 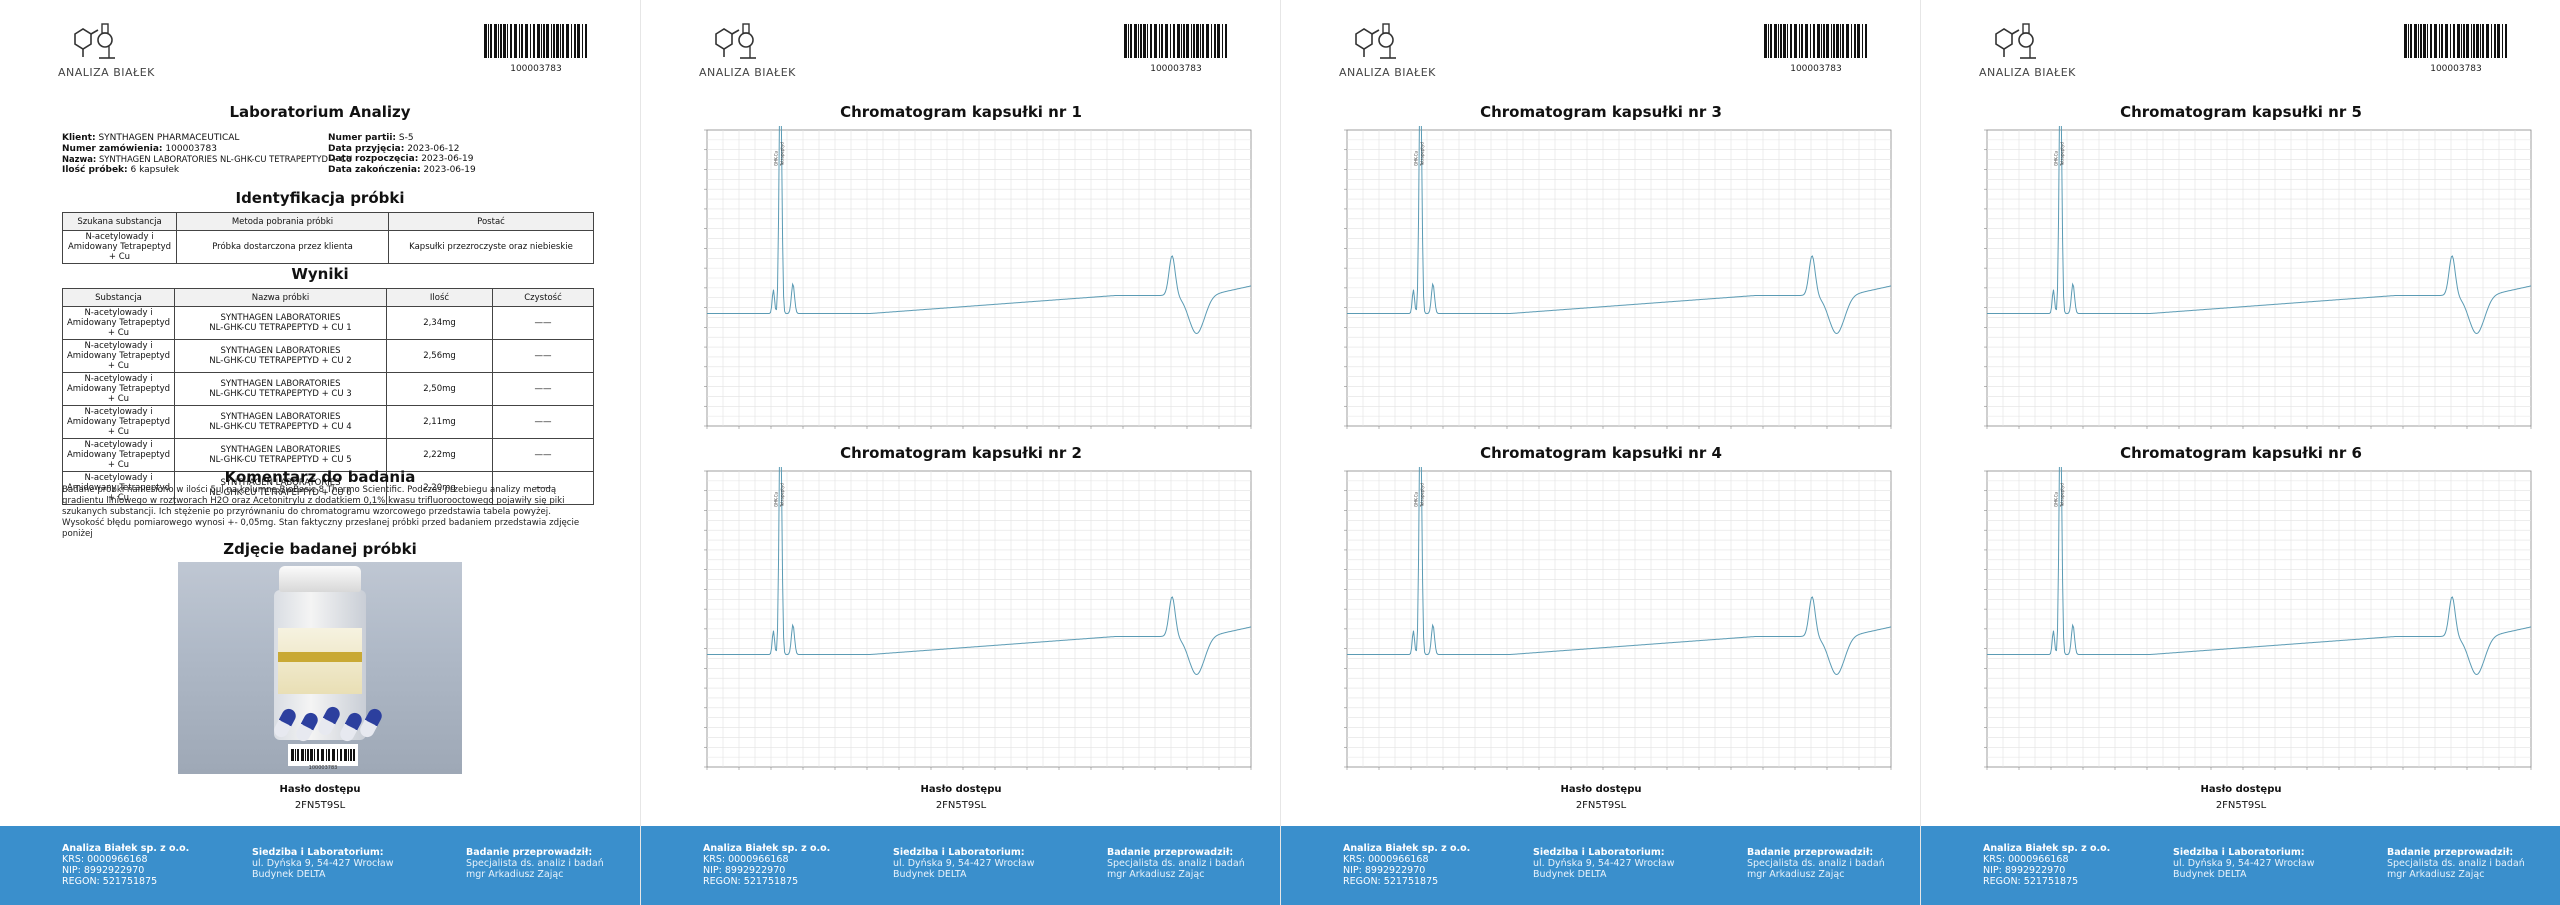 What do you see at coordinates (282, 247) in the screenshot?
I see `id-cell-method: Próbka dostarczona przez klienta` at bounding box center [282, 247].